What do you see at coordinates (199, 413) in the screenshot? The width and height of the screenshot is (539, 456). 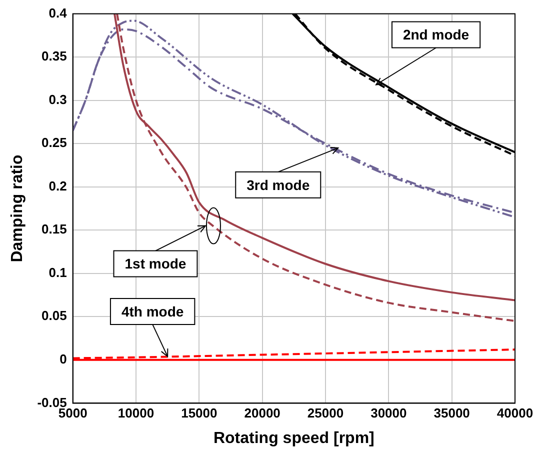 I see `x-tick-label: 15000` at bounding box center [199, 413].